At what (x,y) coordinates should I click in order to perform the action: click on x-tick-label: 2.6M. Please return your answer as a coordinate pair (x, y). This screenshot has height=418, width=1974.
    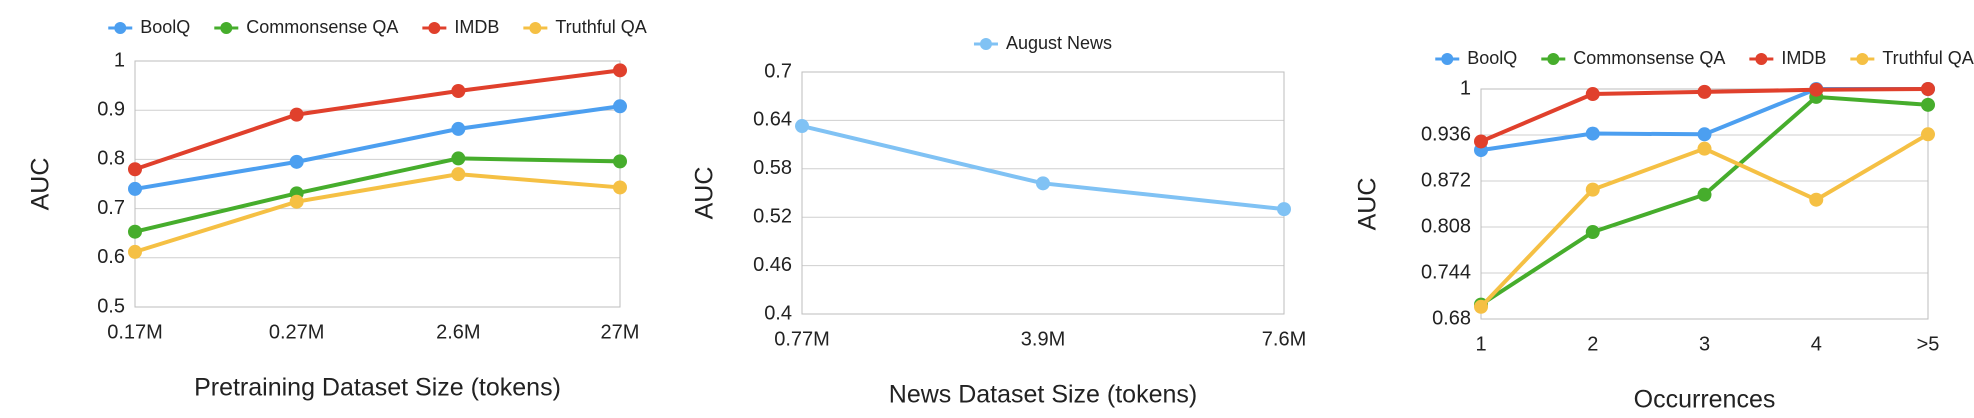
    Looking at the image, I should click on (458, 332).